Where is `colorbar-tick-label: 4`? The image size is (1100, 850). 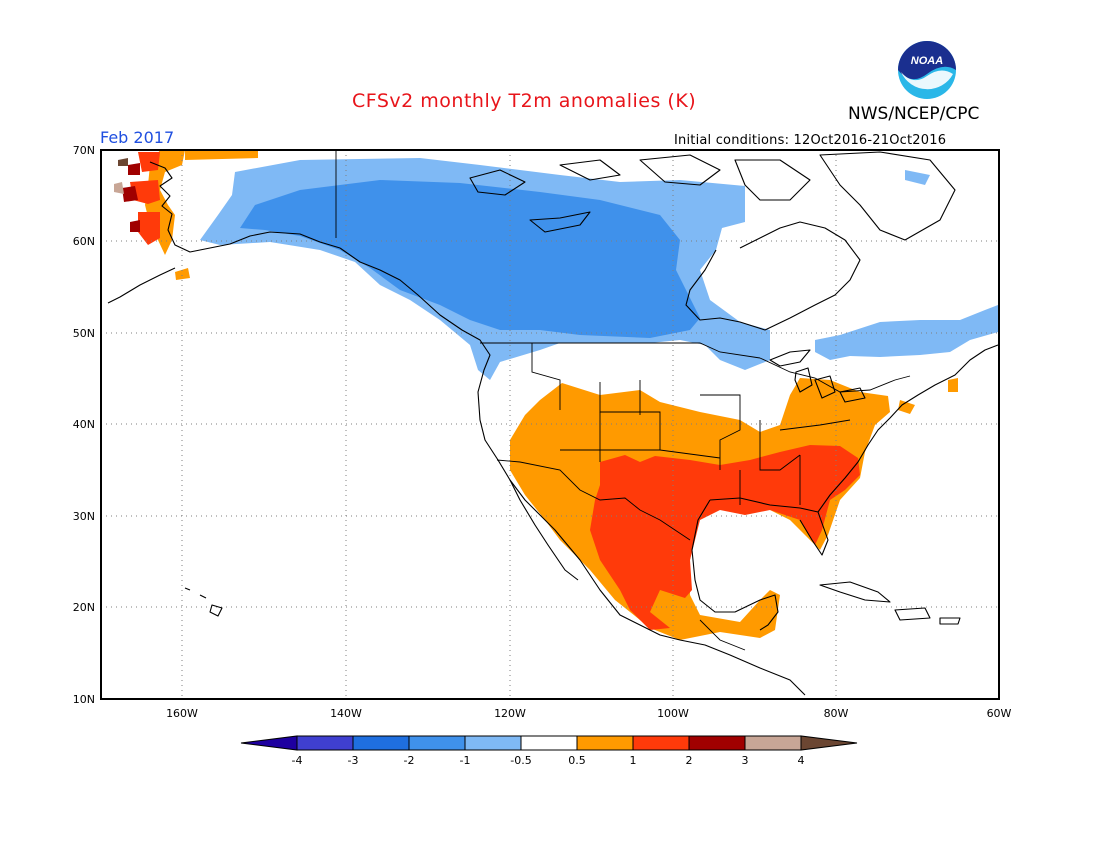 colorbar-tick-label: 4 is located at coordinates (801, 760).